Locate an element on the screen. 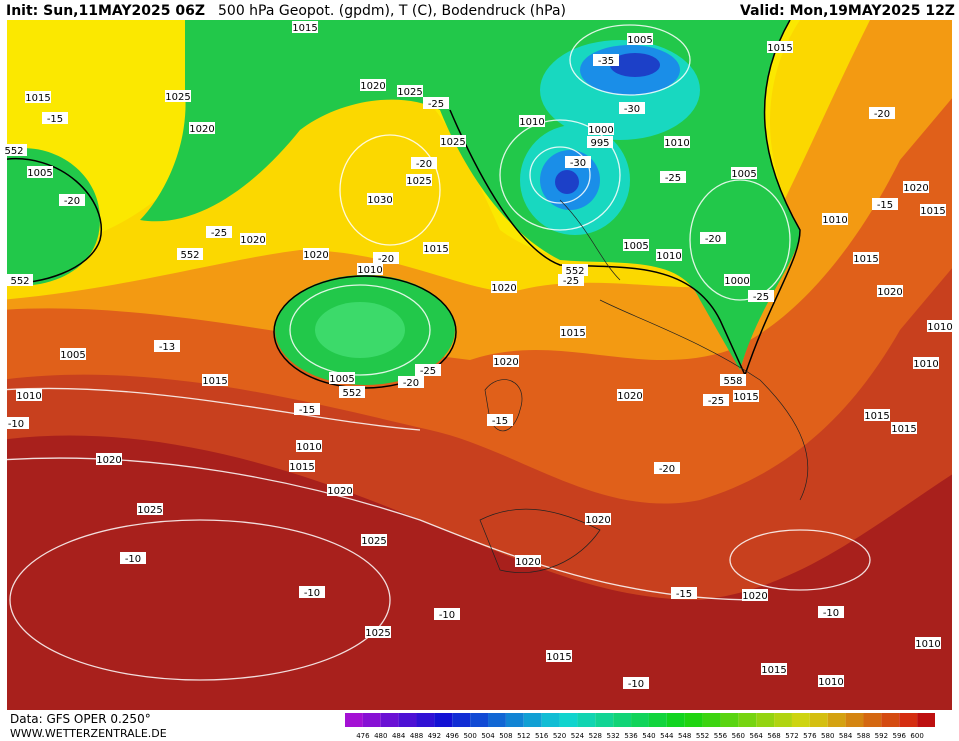  colorbar-label: 492 is located at coordinates (434, 736).